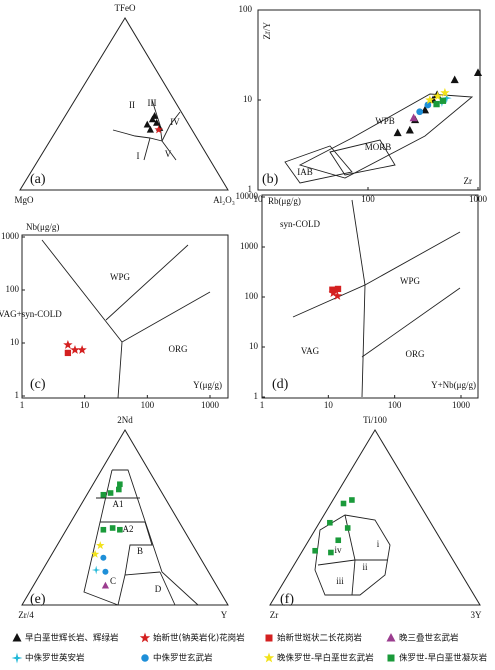  Describe the element at coordinates (468, 181) in the screenshot. I see `x-axis-label: Zr` at that location.